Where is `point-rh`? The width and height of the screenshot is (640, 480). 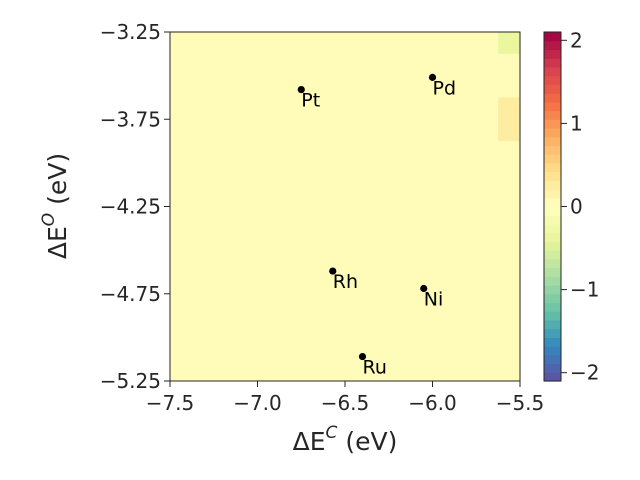 point-rh is located at coordinates (333, 271).